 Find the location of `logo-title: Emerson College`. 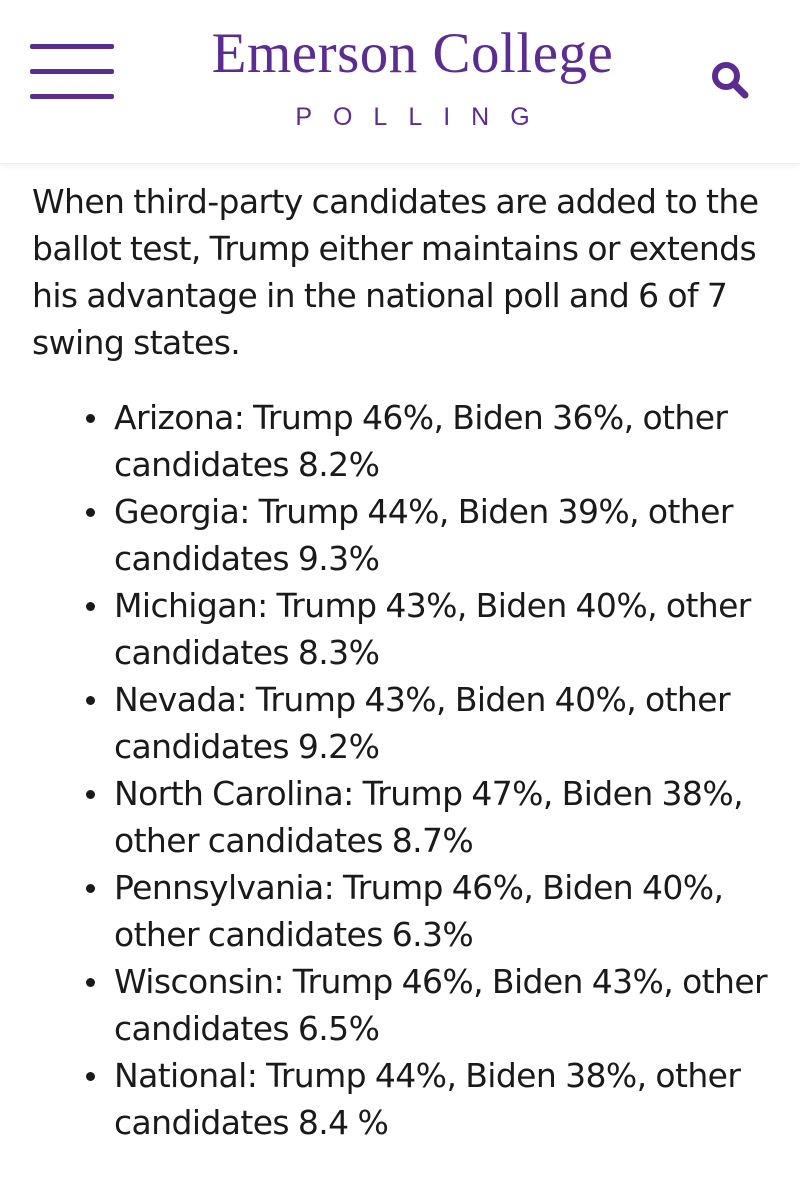

logo-title: Emerson College is located at coordinates (412, 53).